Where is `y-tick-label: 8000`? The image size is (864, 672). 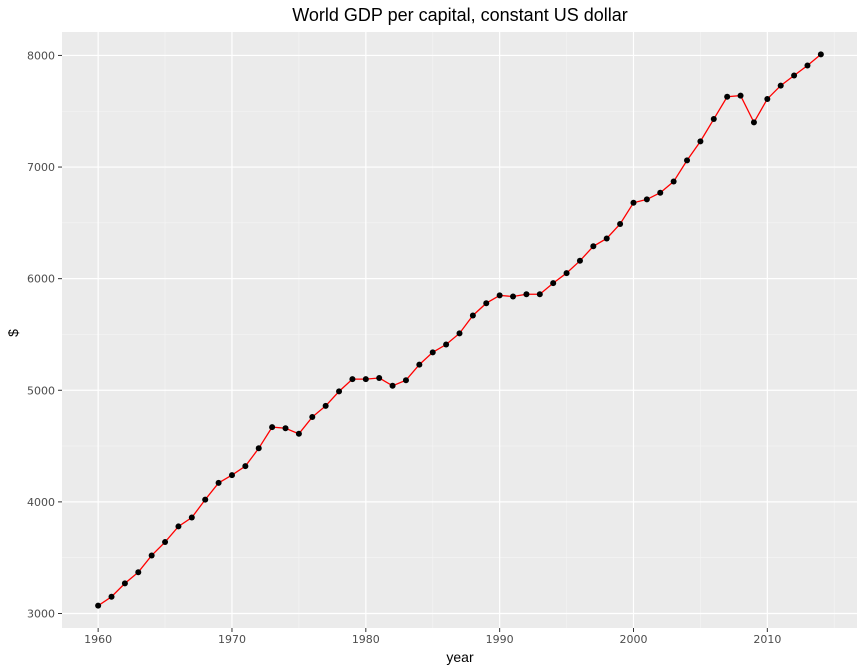 y-tick-label: 8000 is located at coordinates (41, 55).